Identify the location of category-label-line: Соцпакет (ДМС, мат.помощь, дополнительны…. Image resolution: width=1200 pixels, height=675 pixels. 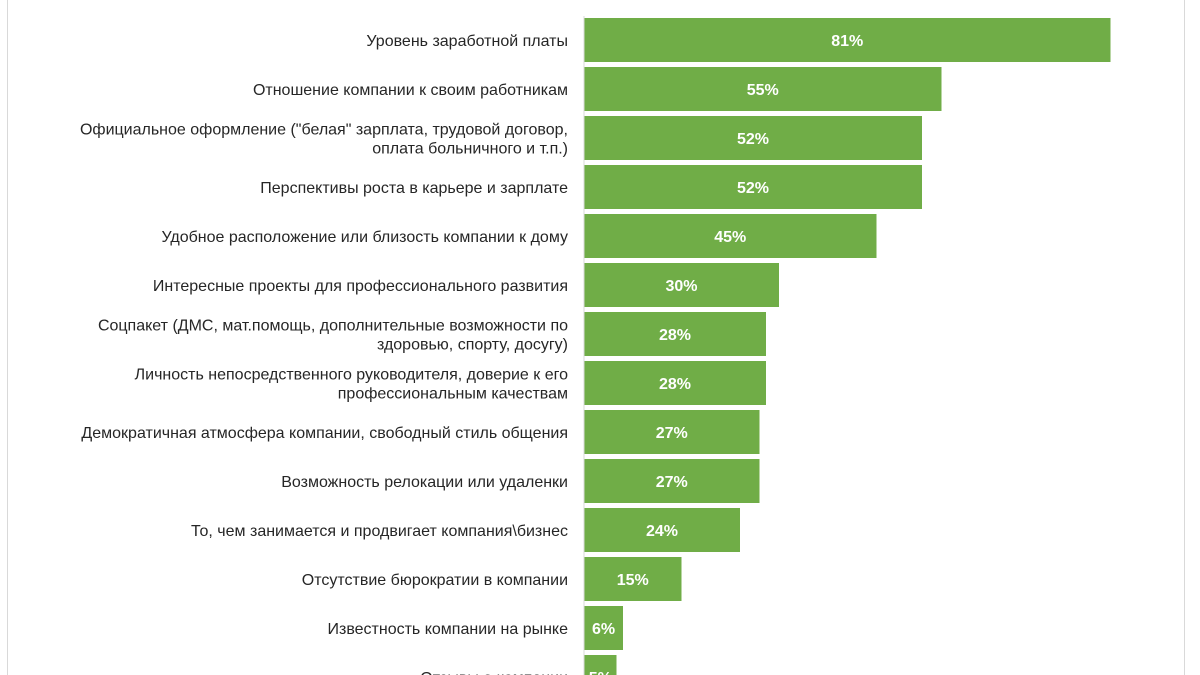
(333, 326).